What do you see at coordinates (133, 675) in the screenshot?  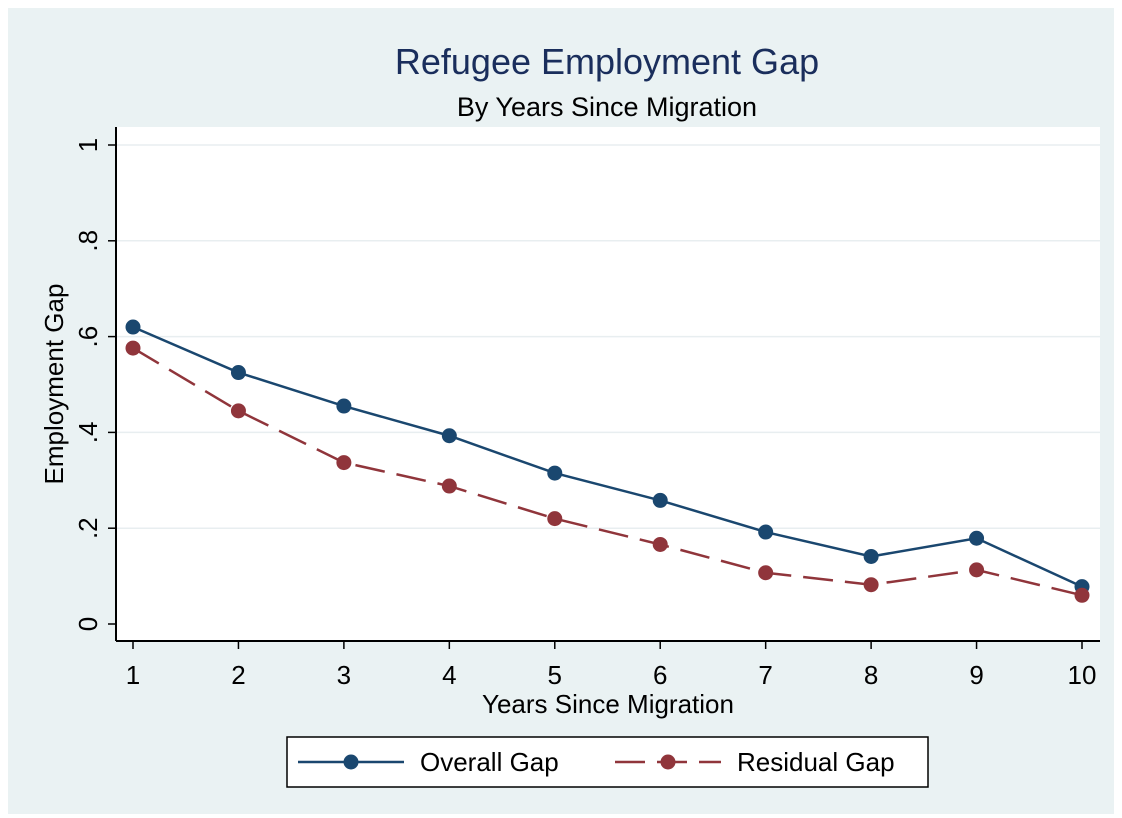 I see `x-tick-label-0: 1` at bounding box center [133, 675].